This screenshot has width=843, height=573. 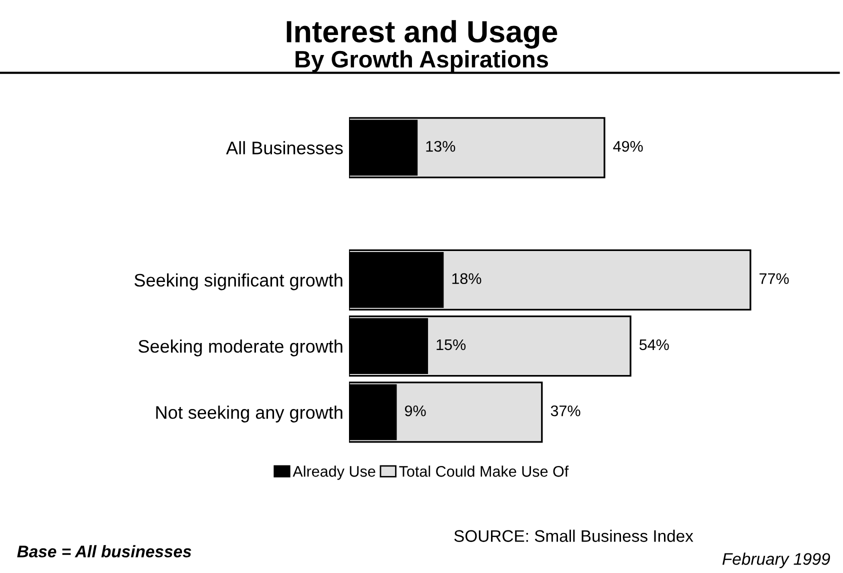 What do you see at coordinates (238, 281) in the screenshot?
I see `y-tick-label: Seeking significant growth` at bounding box center [238, 281].